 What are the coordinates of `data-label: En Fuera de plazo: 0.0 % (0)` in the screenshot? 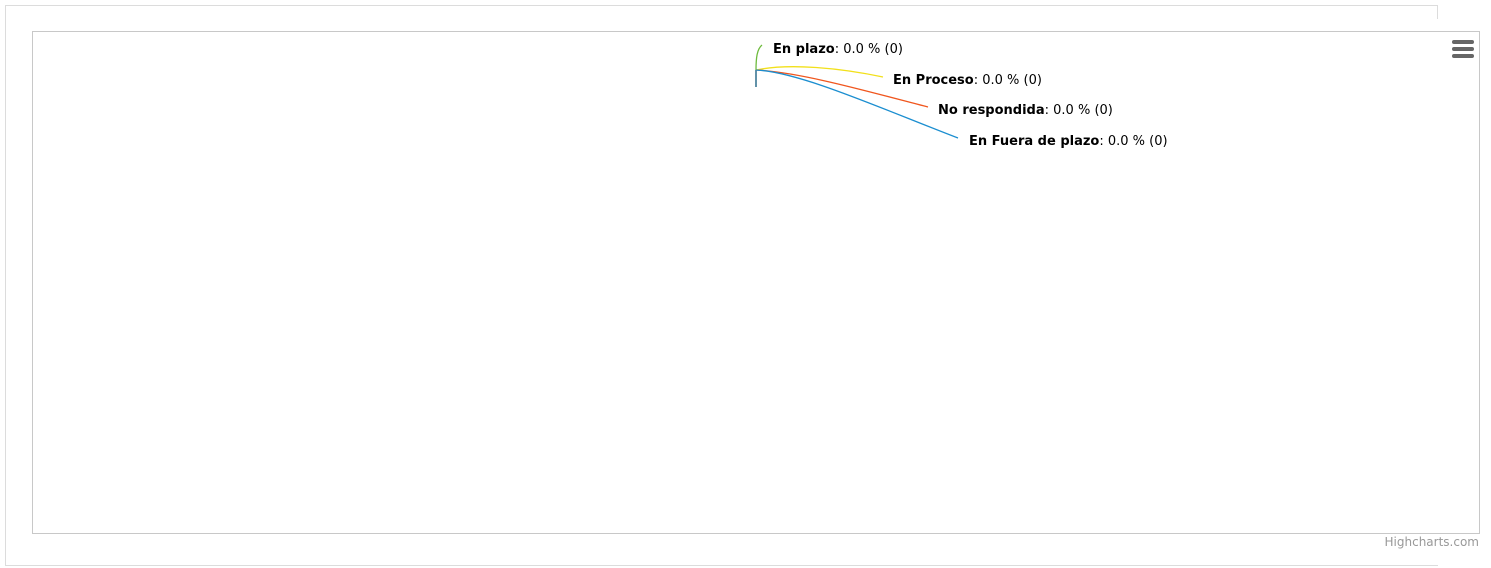 It's located at (1068, 141).